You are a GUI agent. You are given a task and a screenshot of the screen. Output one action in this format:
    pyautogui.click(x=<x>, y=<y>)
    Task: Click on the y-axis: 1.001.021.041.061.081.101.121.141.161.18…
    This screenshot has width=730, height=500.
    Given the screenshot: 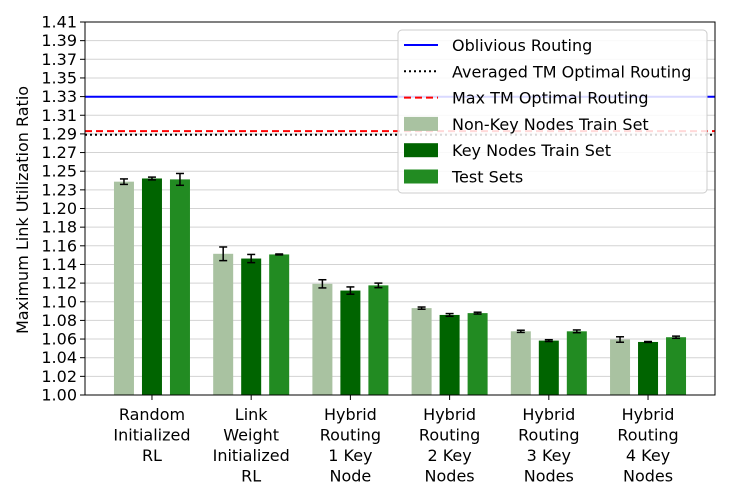 What is the action you would take?
    pyautogui.click(x=63, y=209)
    